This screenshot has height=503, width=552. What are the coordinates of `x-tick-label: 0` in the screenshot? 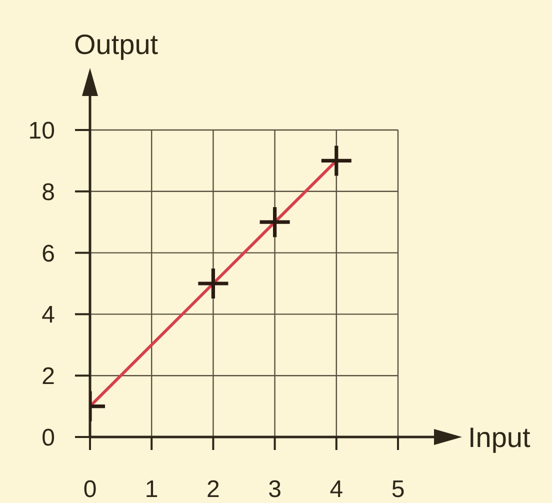 It's located at (90, 489).